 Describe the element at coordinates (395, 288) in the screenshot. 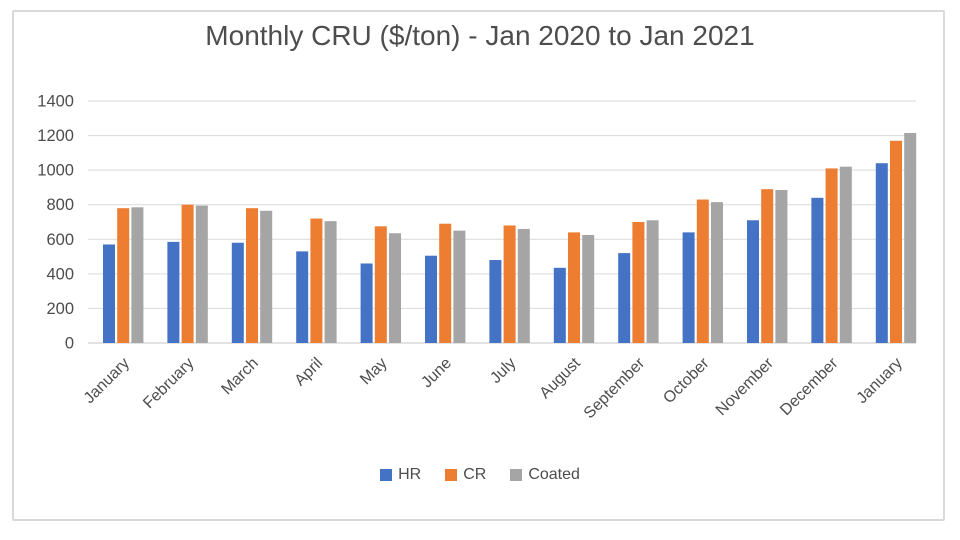

I see `bar-coated-may` at that location.